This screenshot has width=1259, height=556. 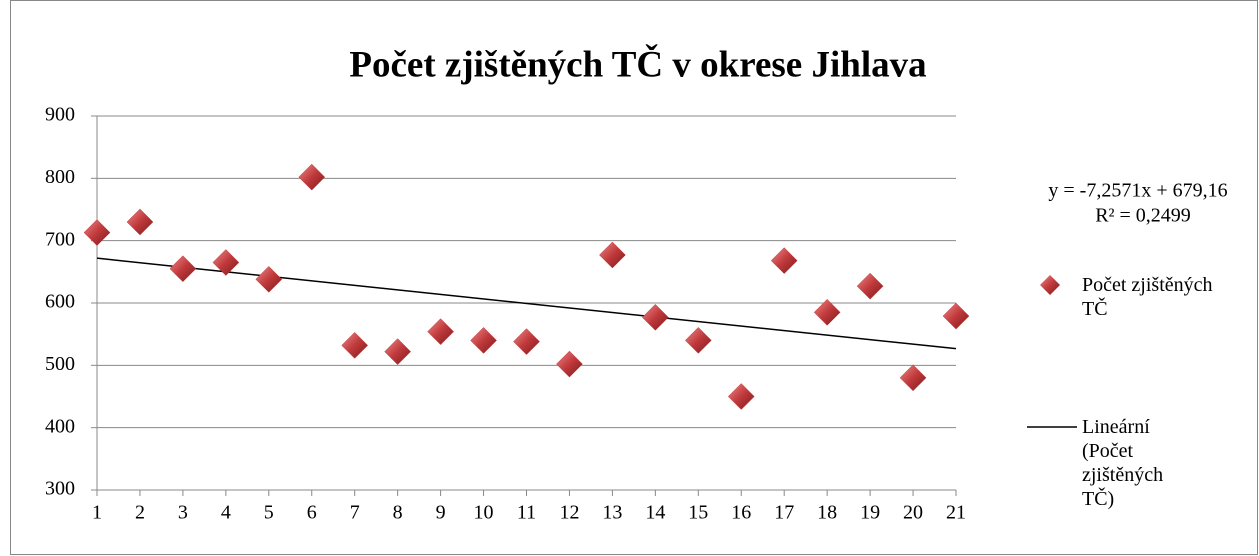 What do you see at coordinates (60, 426) in the screenshot?
I see `y-tick-label: 400` at bounding box center [60, 426].